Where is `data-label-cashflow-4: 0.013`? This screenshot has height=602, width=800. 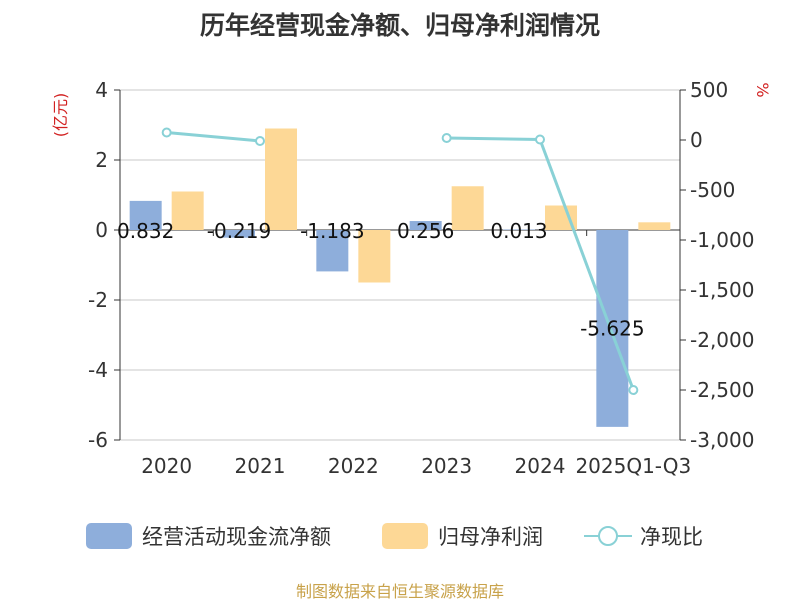 data-label-cashflow-4: 0.013 is located at coordinates (518, 231).